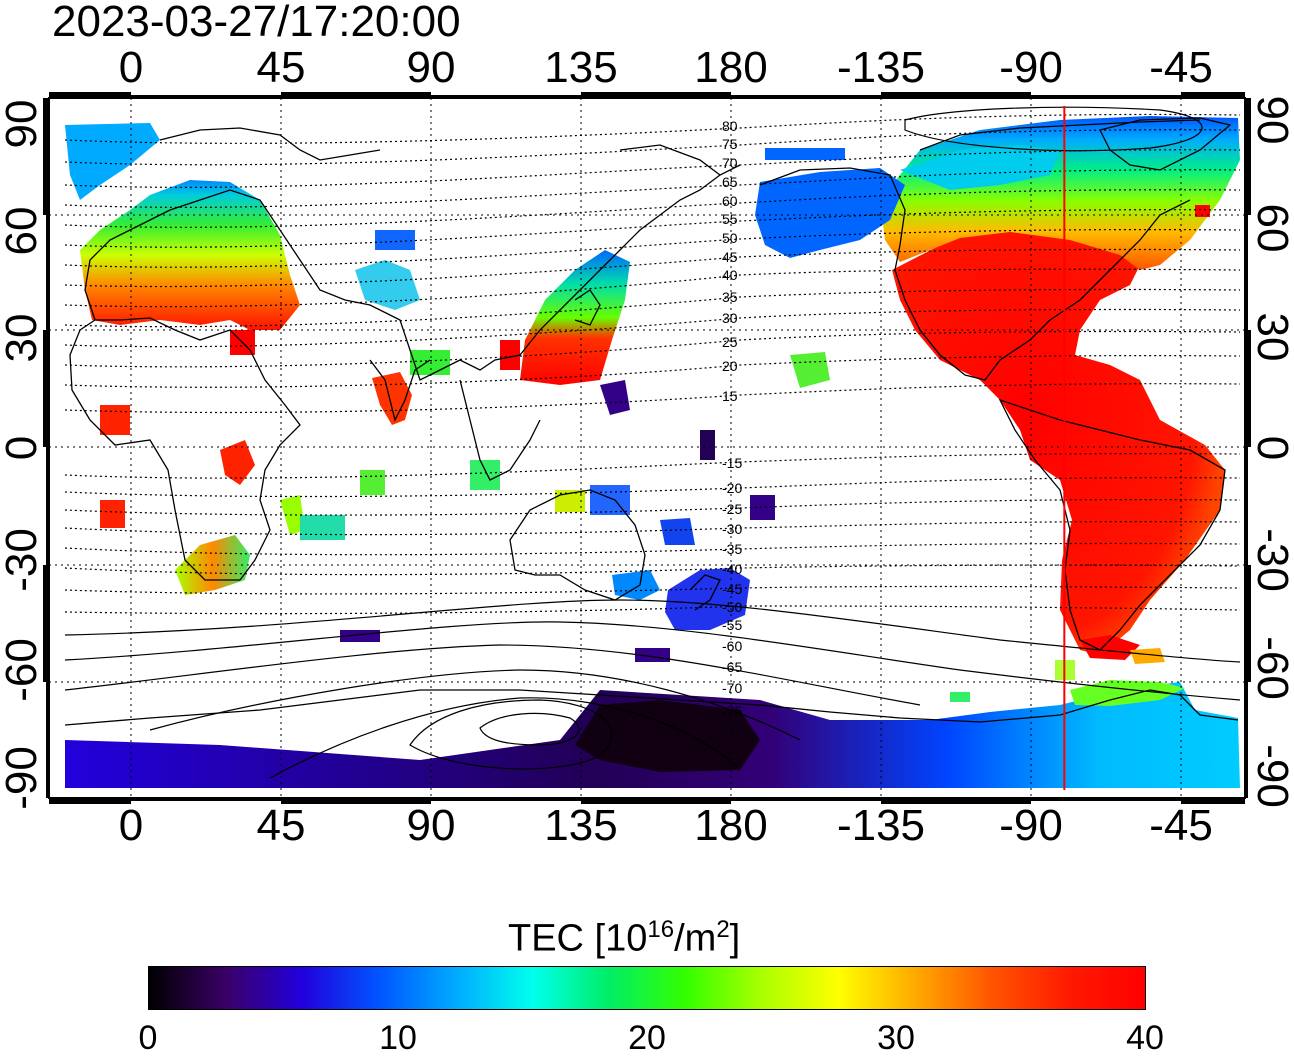  I want to click on bottom-lon-tick-label: 180, so click(731, 825).